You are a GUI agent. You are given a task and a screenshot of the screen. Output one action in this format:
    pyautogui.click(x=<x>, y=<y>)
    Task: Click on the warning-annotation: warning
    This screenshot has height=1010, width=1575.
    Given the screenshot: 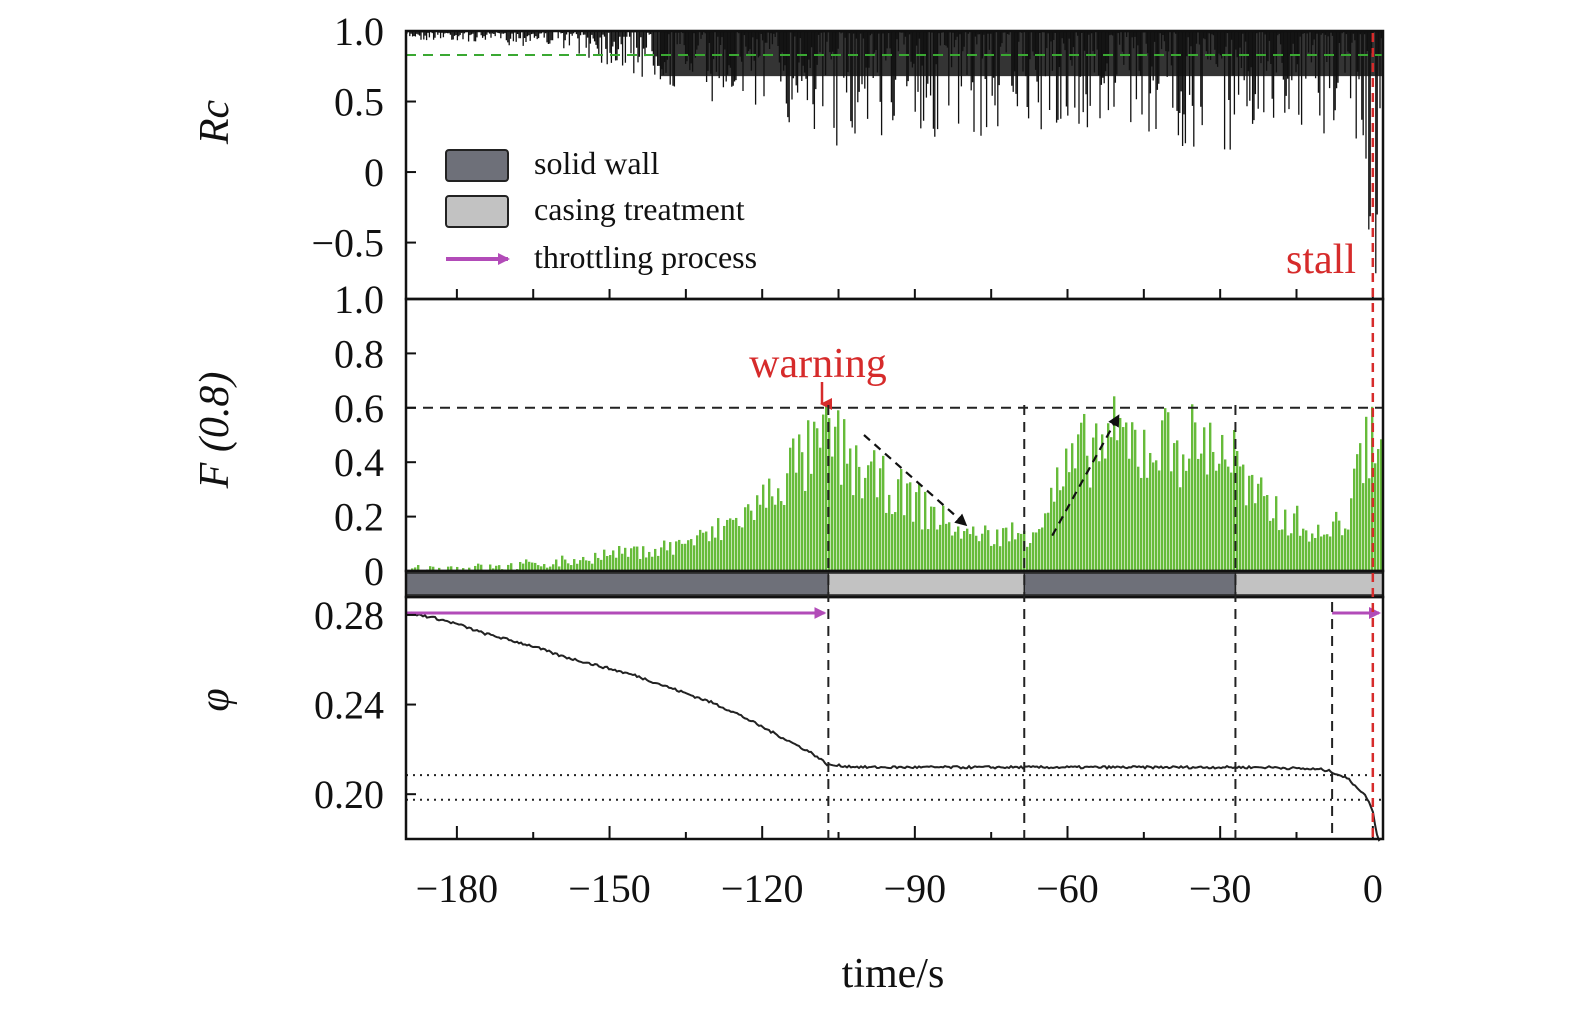 What is the action you would take?
    pyautogui.click(x=818, y=364)
    